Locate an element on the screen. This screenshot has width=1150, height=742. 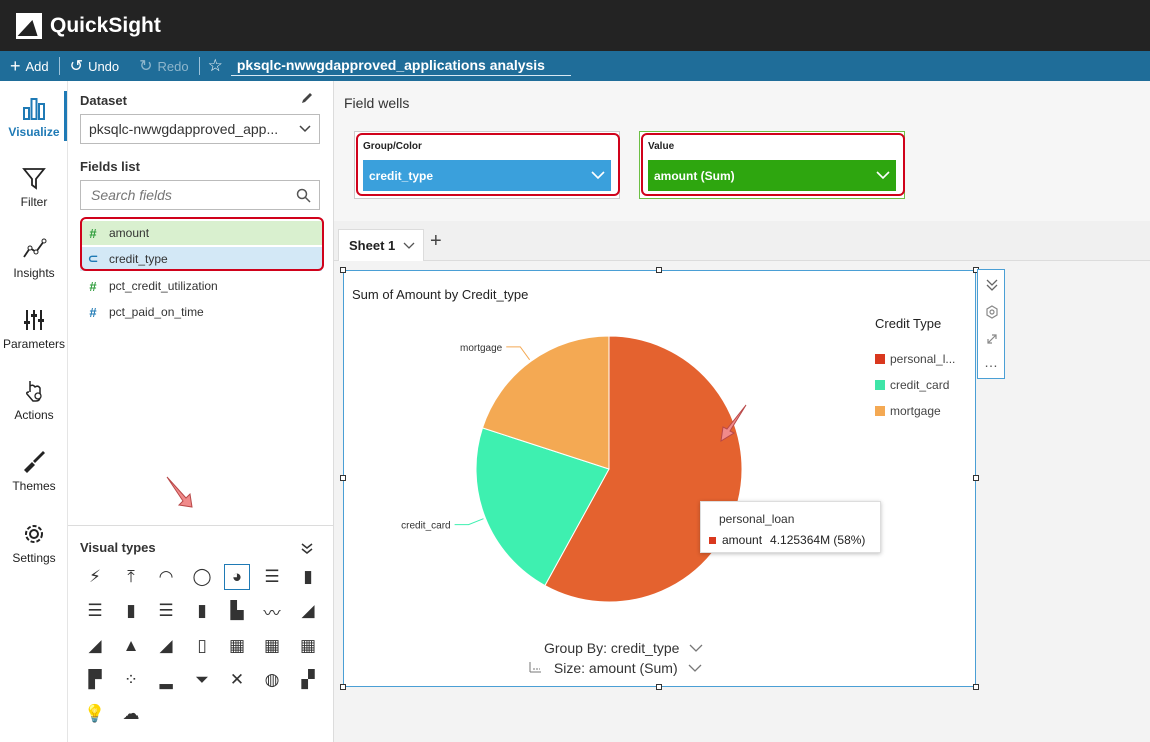
nav-item-themes: Themes is located at coordinates (34, 471).